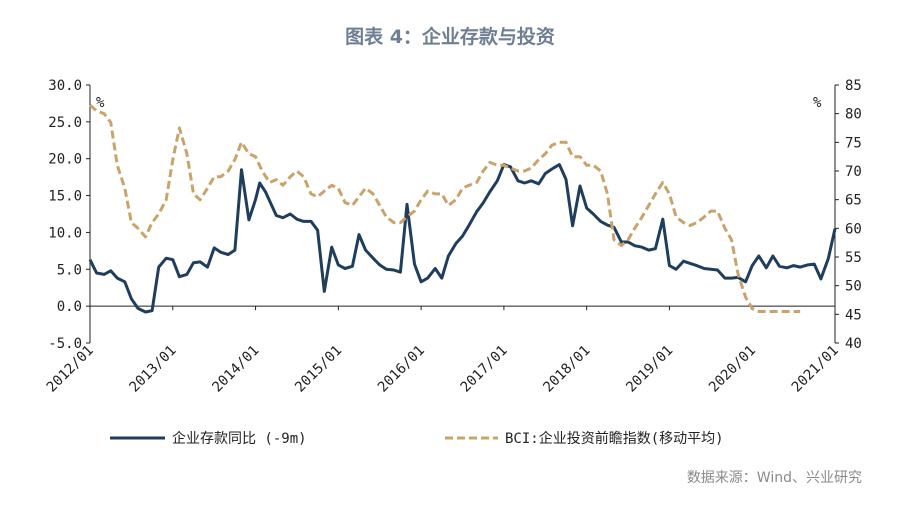 This screenshot has width=900, height=507. I want to click on x-tick-label: 2016/01, so click(401, 369).